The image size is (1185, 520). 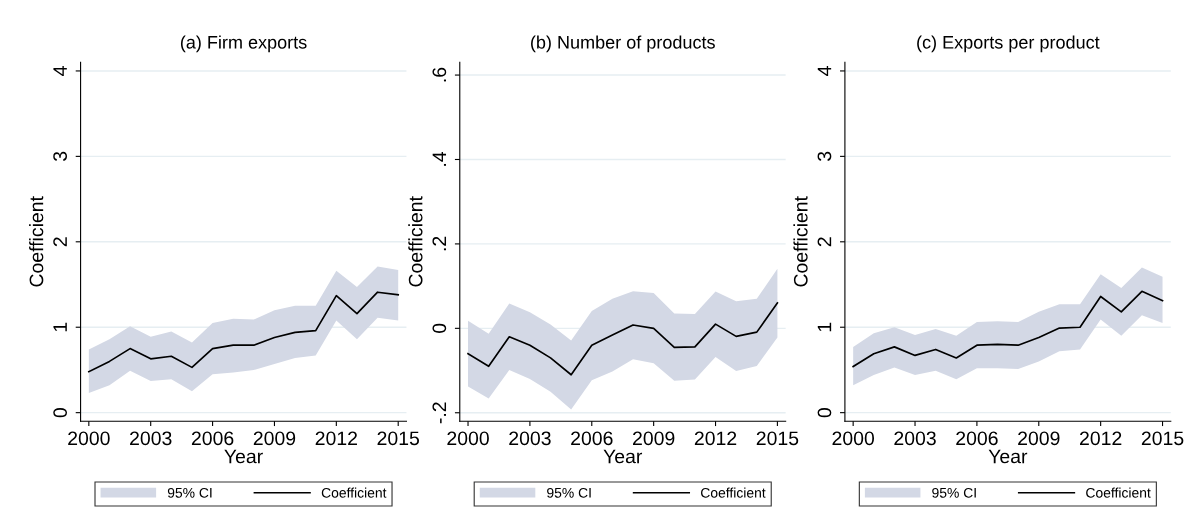 What do you see at coordinates (439, 243) in the screenshot?
I see `y-tick-label: .2` at bounding box center [439, 243].